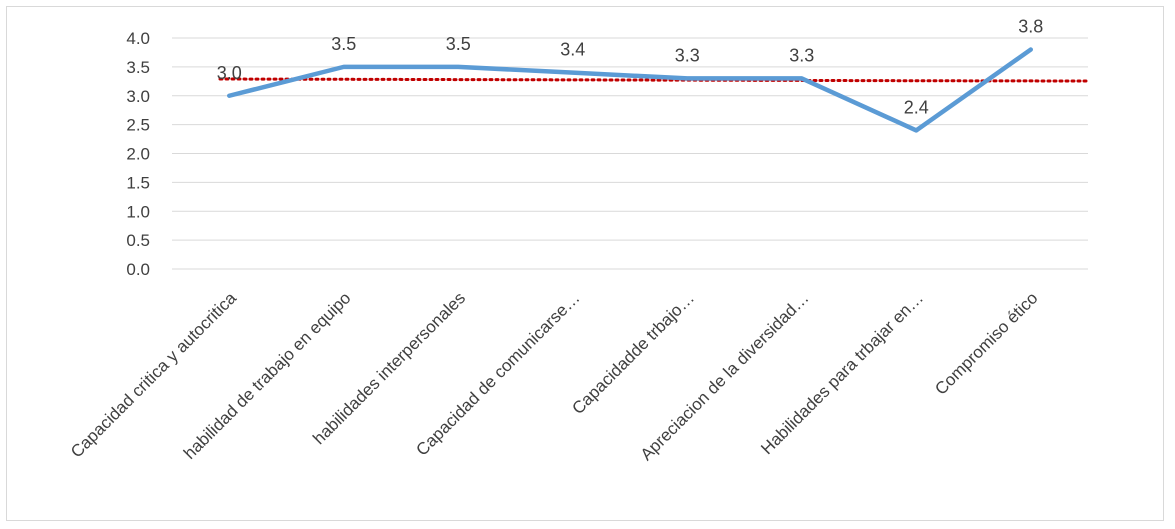  Describe the element at coordinates (229, 73) in the screenshot. I see `data-label: 3.0` at that location.